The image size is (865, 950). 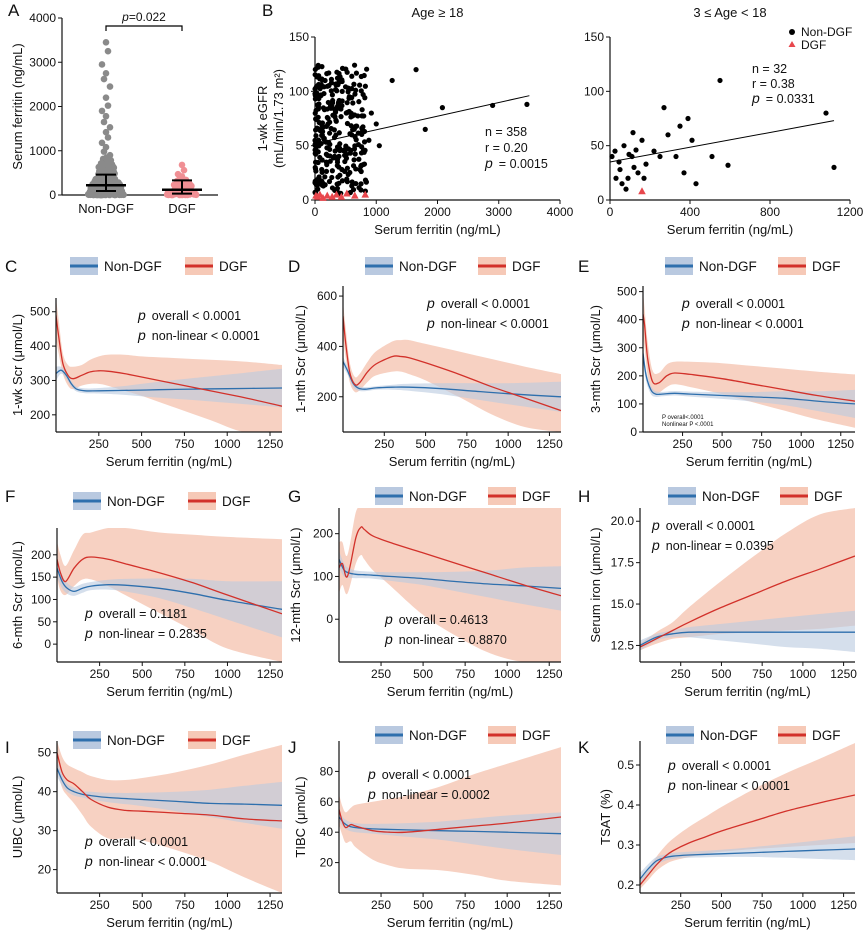 I want to click on panel-letter-H: H, so click(x=584, y=496).